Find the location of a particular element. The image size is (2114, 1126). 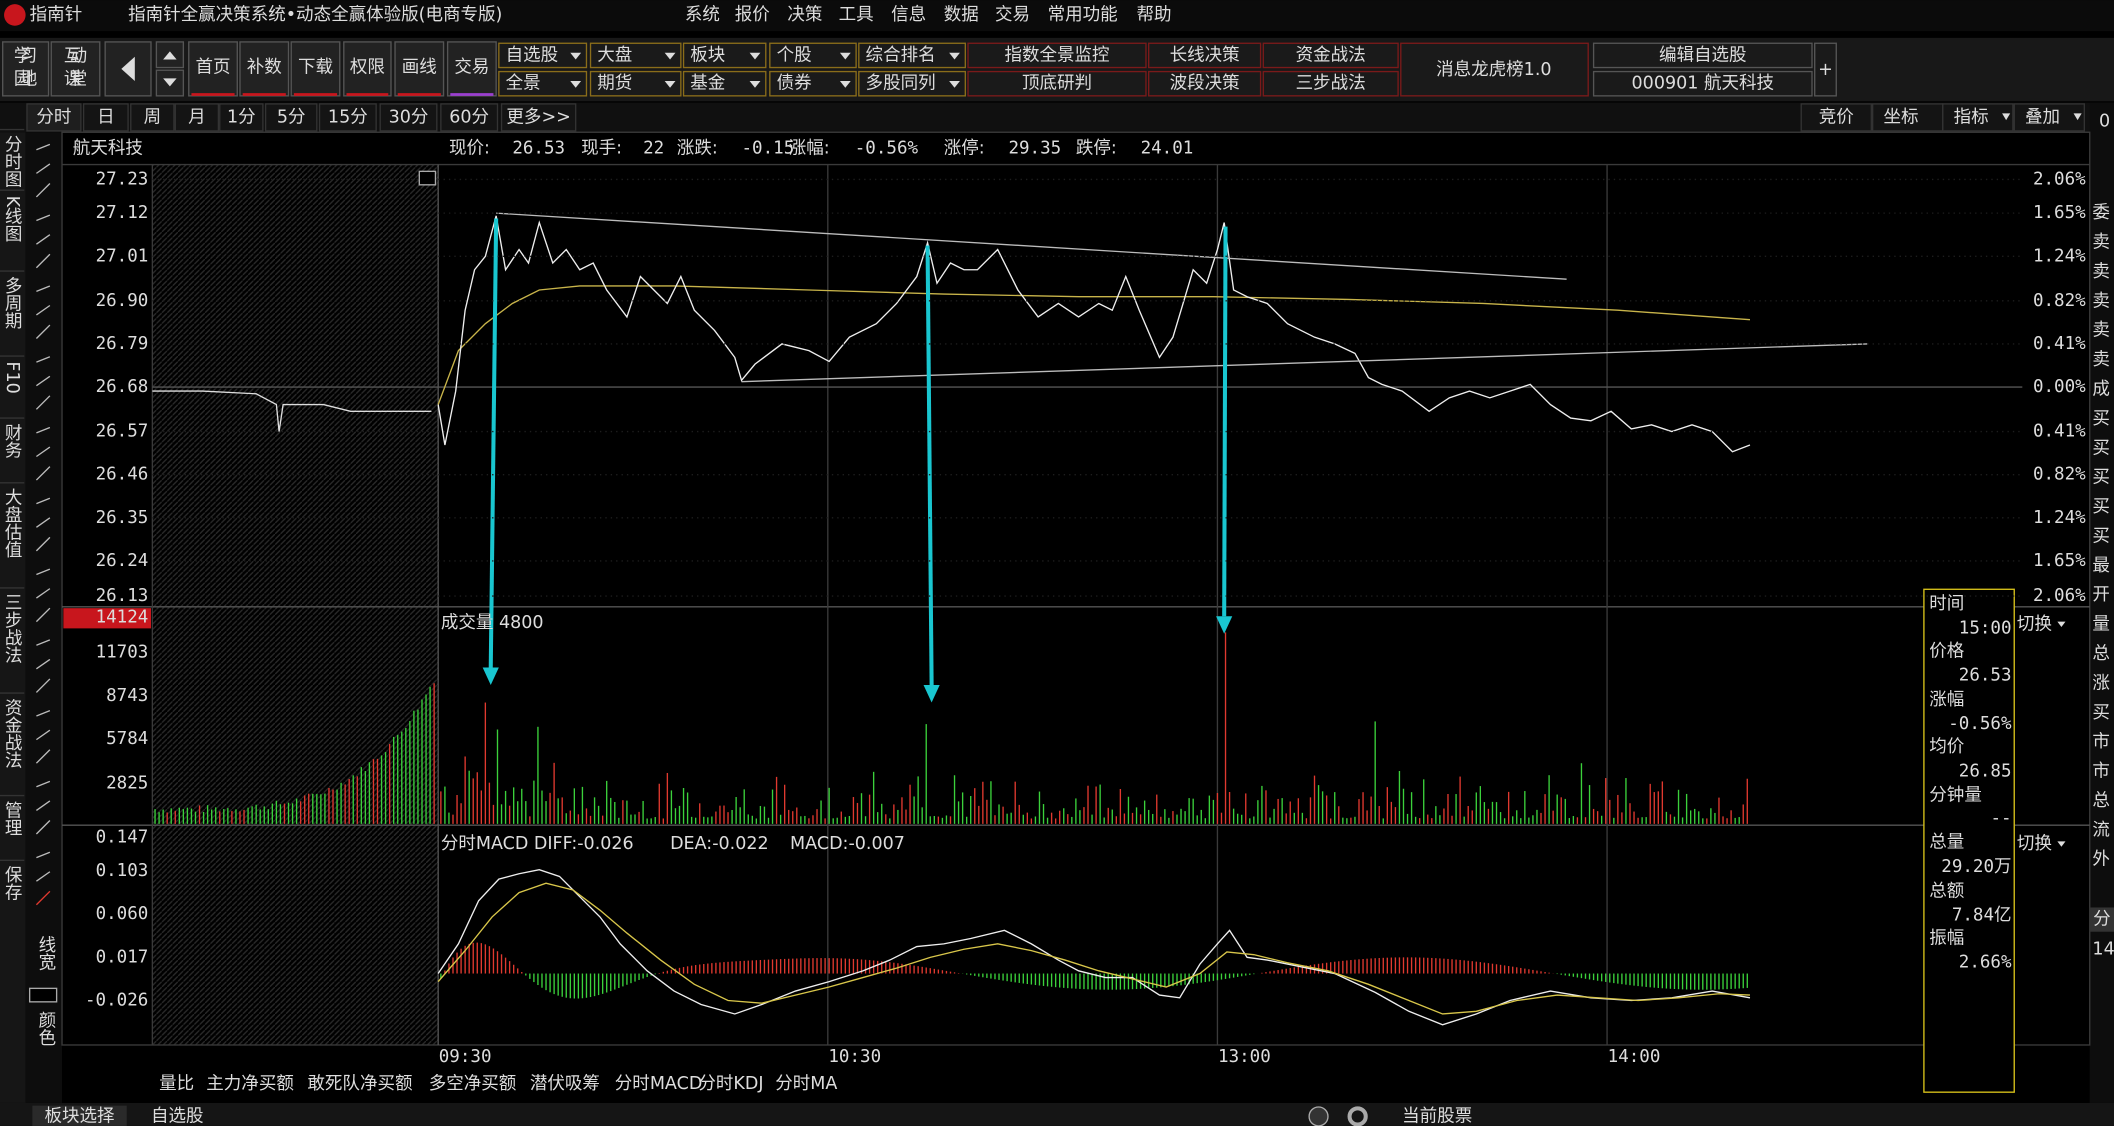

edit-button is located at coordinates (1702, 55).